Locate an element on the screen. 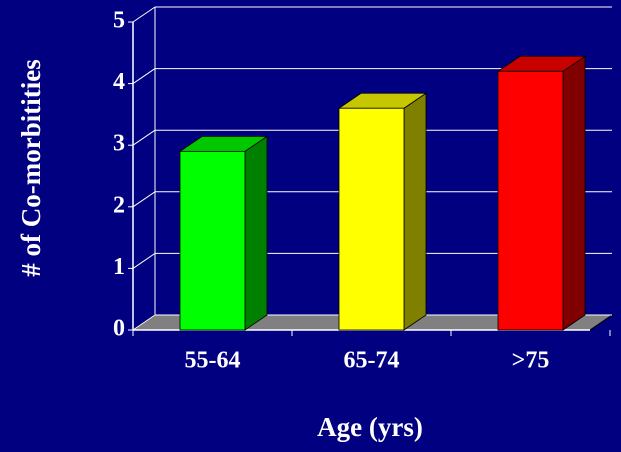 This screenshot has height=452, width=621. y-axis-label: # of Co-morbitities is located at coordinates (31, 167).